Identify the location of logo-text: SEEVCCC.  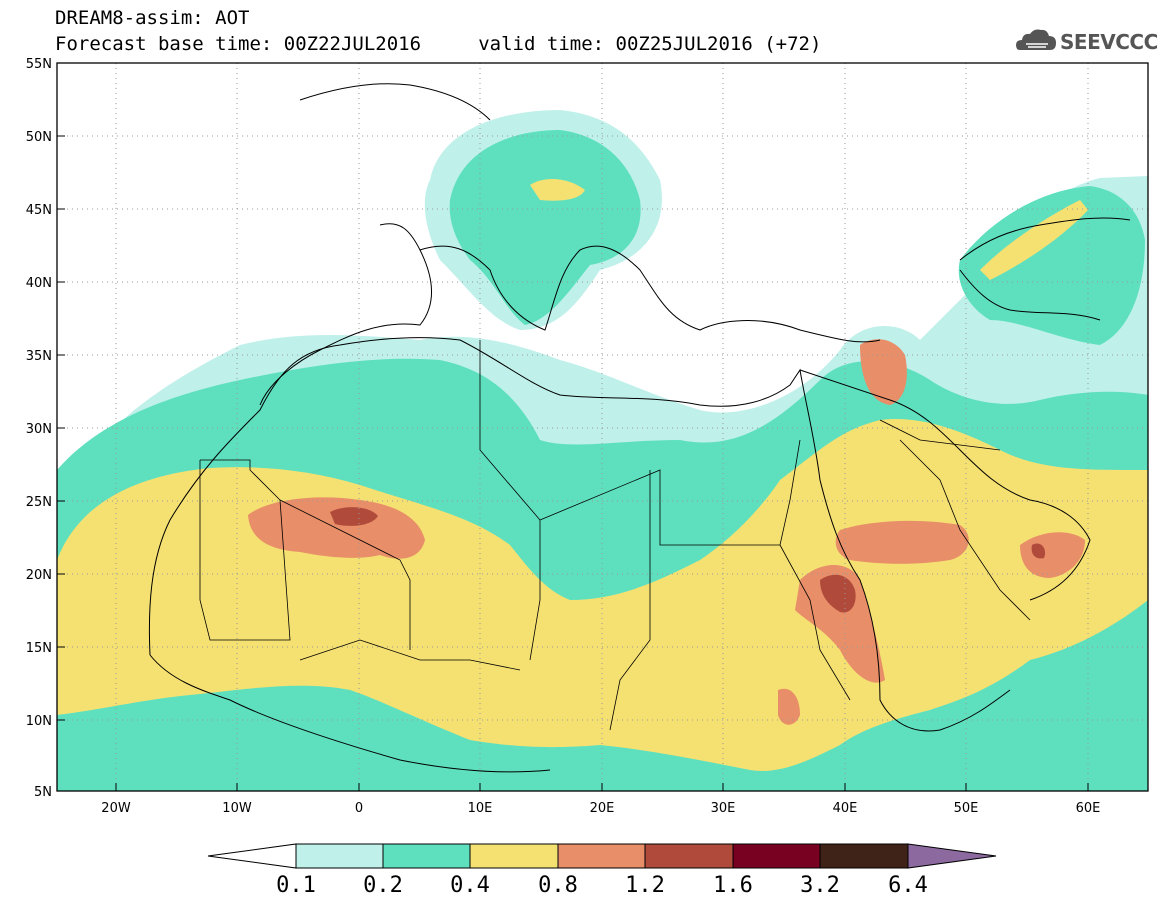
(1109, 42).